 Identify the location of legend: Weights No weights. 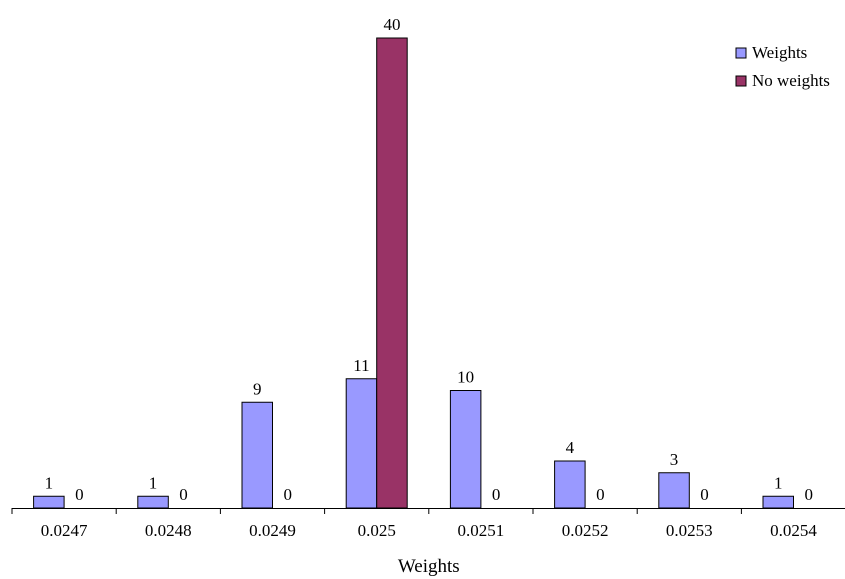
(782, 66).